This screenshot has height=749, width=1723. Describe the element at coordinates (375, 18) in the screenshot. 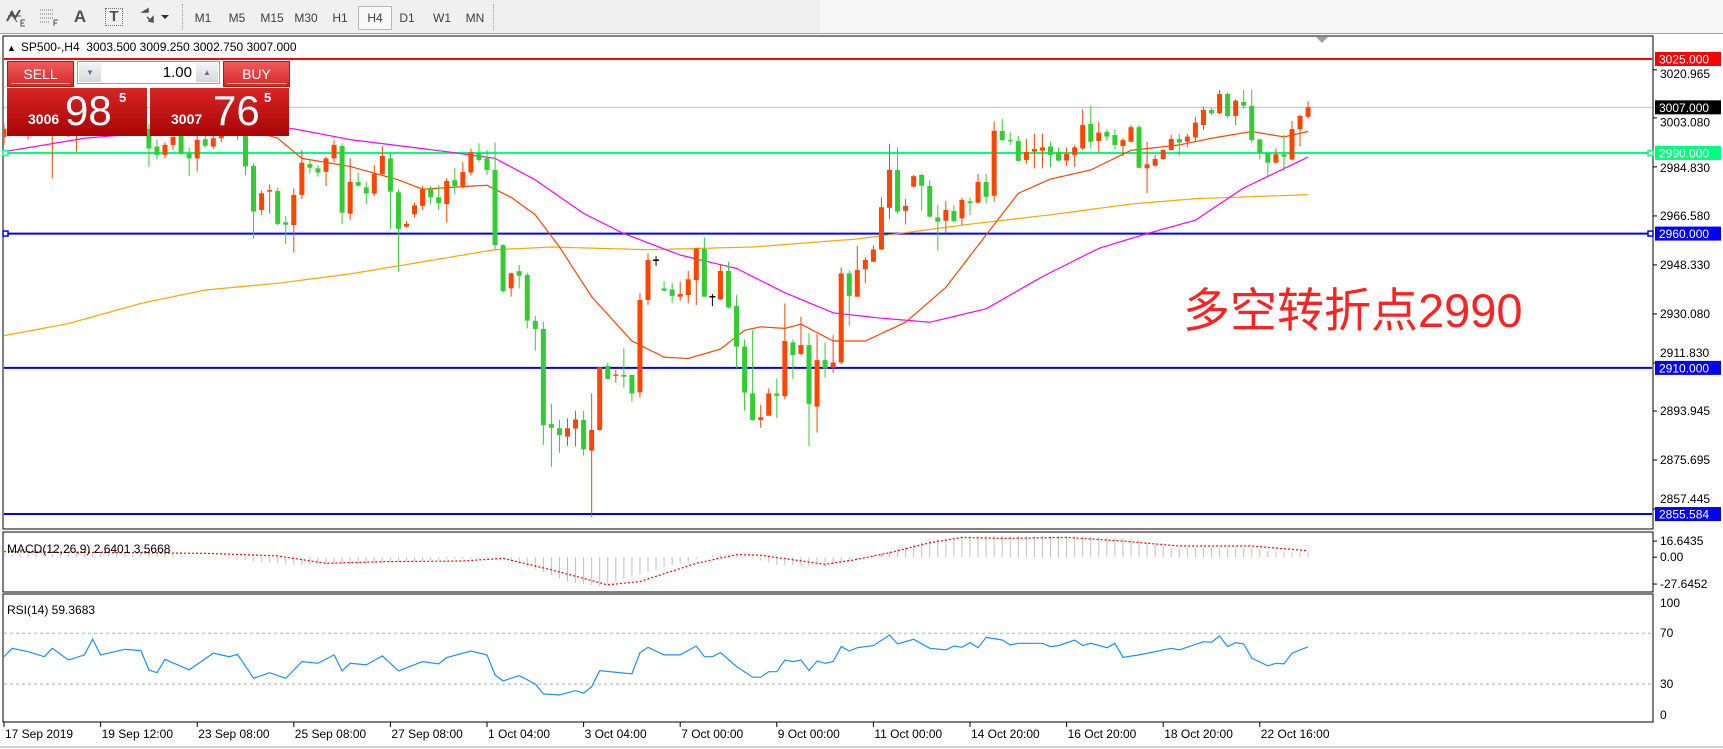

I see `timeframe-h4: H4` at that location.